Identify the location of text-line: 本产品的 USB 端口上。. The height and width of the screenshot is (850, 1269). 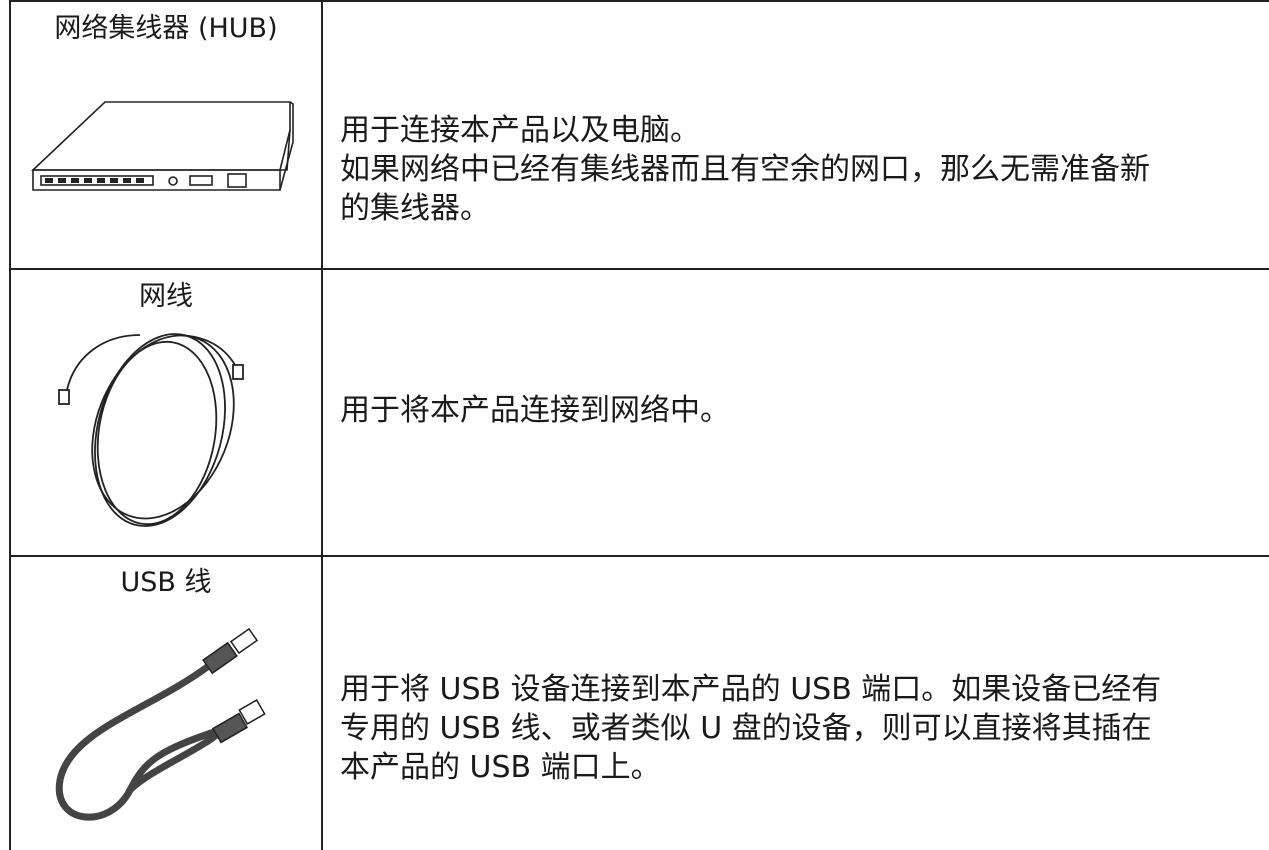
(500, 767).